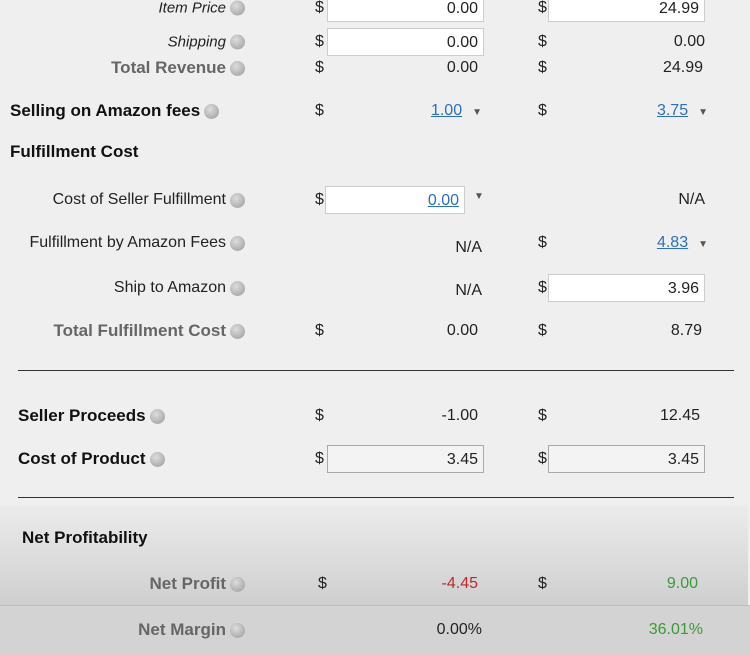 The width and height of the screenshot is (750, 655). Describe the element at coordinates (405, 42) in the screenshot. I see `shipping-input-1: 0.00` at that location.